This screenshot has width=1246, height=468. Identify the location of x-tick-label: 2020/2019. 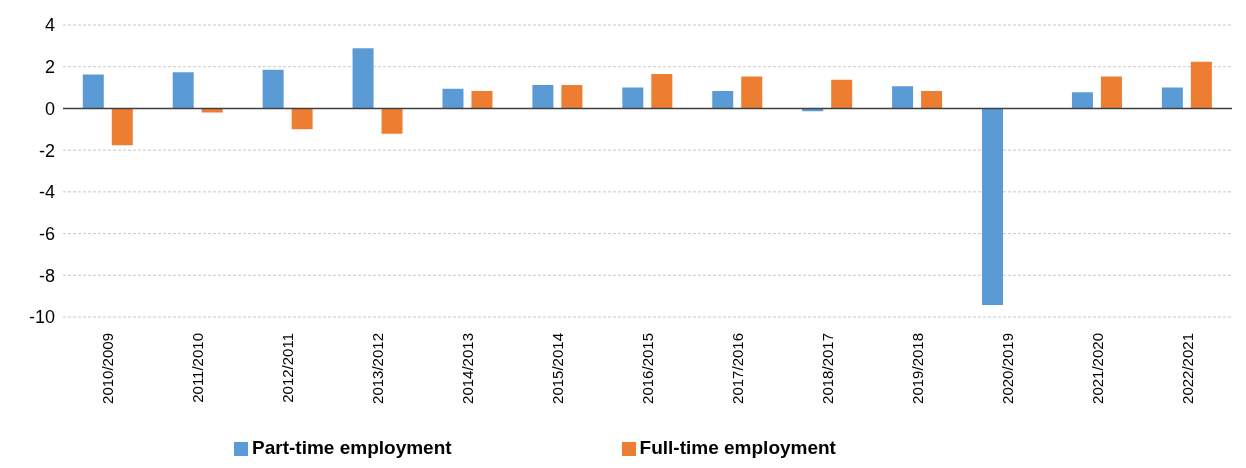
(1007, 368).